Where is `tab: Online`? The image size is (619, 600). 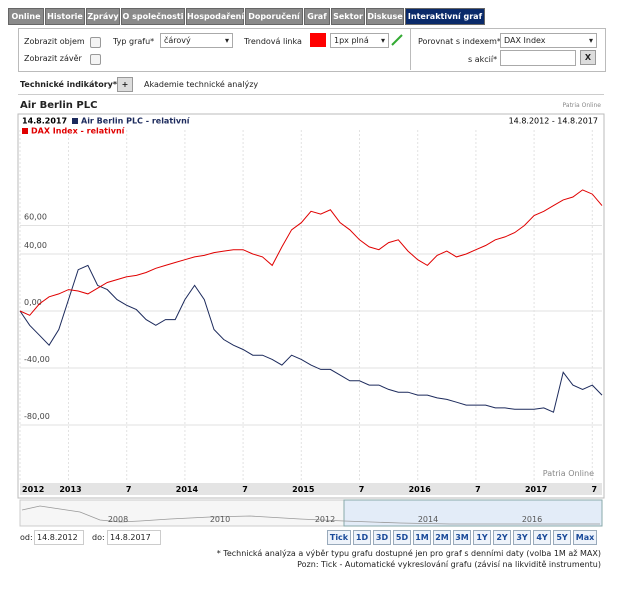
tab: Online is located at coordinates (26, 16).